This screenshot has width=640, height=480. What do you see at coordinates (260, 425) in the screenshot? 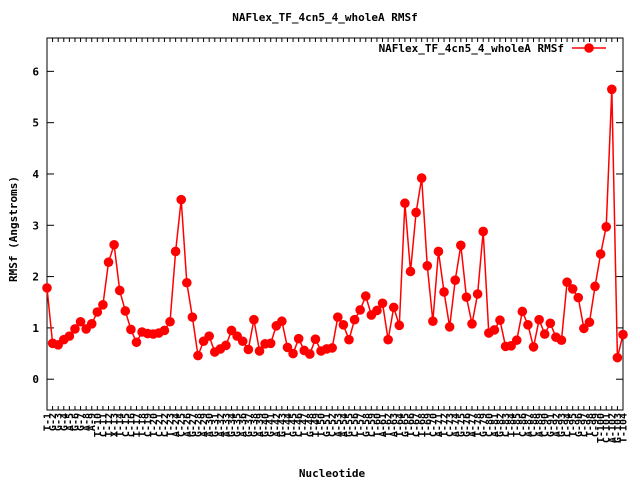
I see `x-tick-label: A-39` at bounding box center [260, 425].